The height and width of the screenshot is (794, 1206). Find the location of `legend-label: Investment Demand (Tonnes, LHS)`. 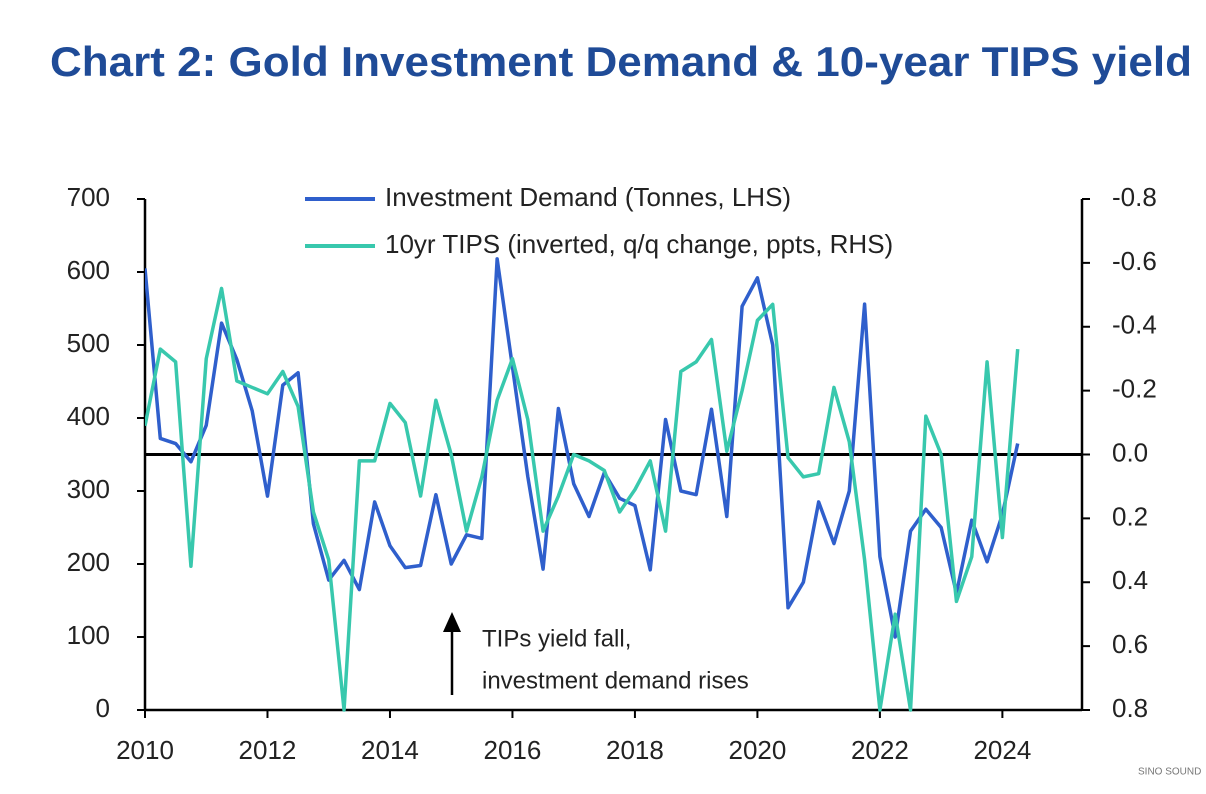

legend-label: Investment Demand (Tonnes, LHS) is located at coordinates (588, 197).